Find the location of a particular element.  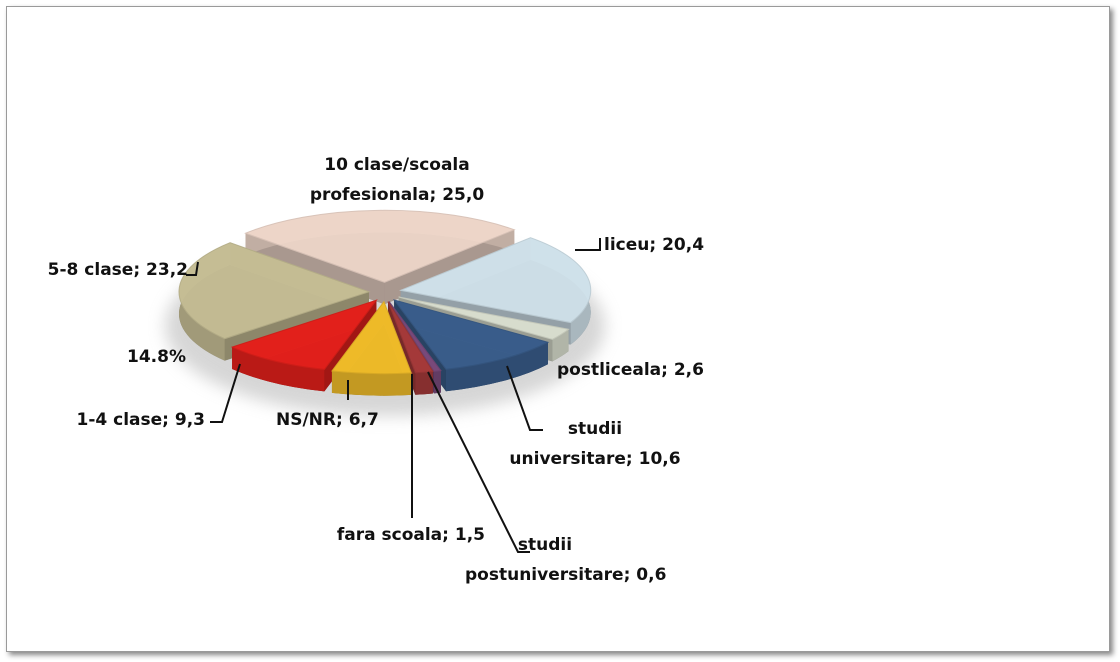

label-part: 20,4 is located at coordinates (683, 245).